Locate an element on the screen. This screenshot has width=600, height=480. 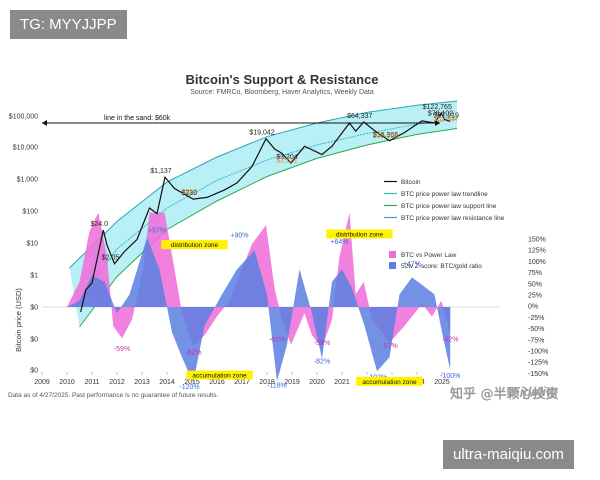
price-label: $2,521 is located at coordinates (287, 160).